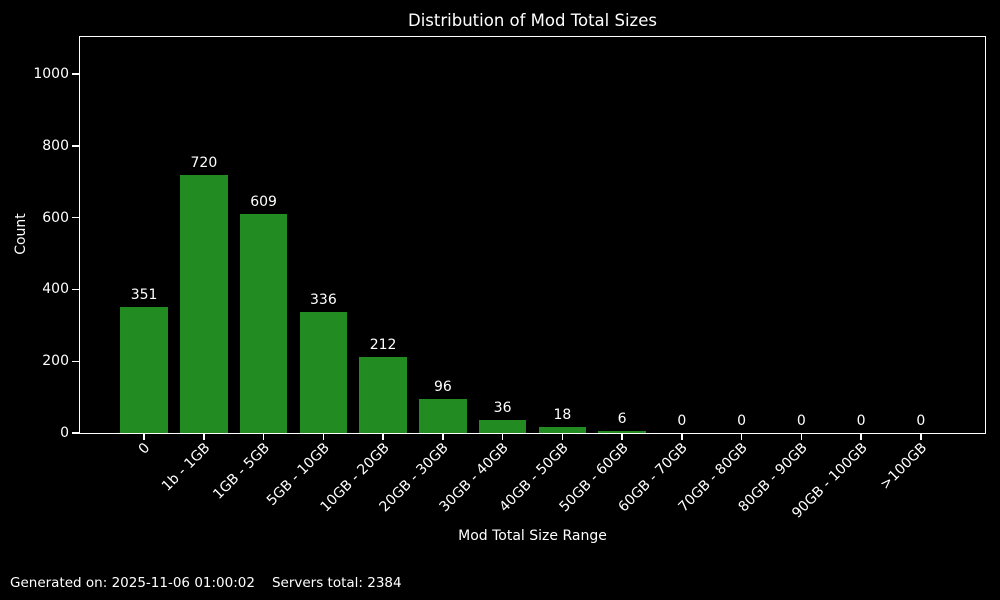  I want to click on y-tick-label: 600, so click(55, 217).